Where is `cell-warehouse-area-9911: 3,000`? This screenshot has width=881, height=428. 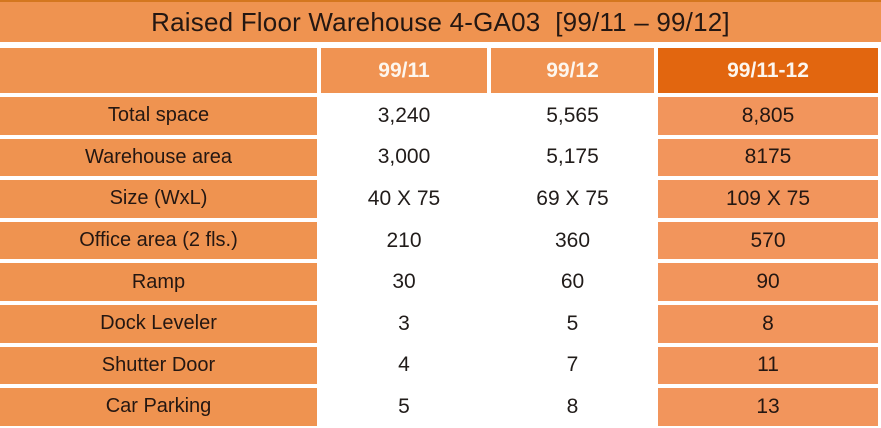 cell-warehouse-area-9911: 3,000 is located at coordinates (404, 157).